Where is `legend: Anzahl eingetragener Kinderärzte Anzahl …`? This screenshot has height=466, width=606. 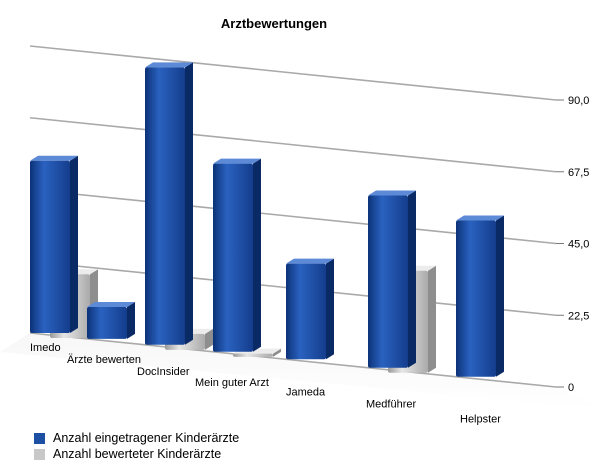 legend: Anzahl eingetragener Kinderärzte Anzahl … is located at coordinates (136, 446).